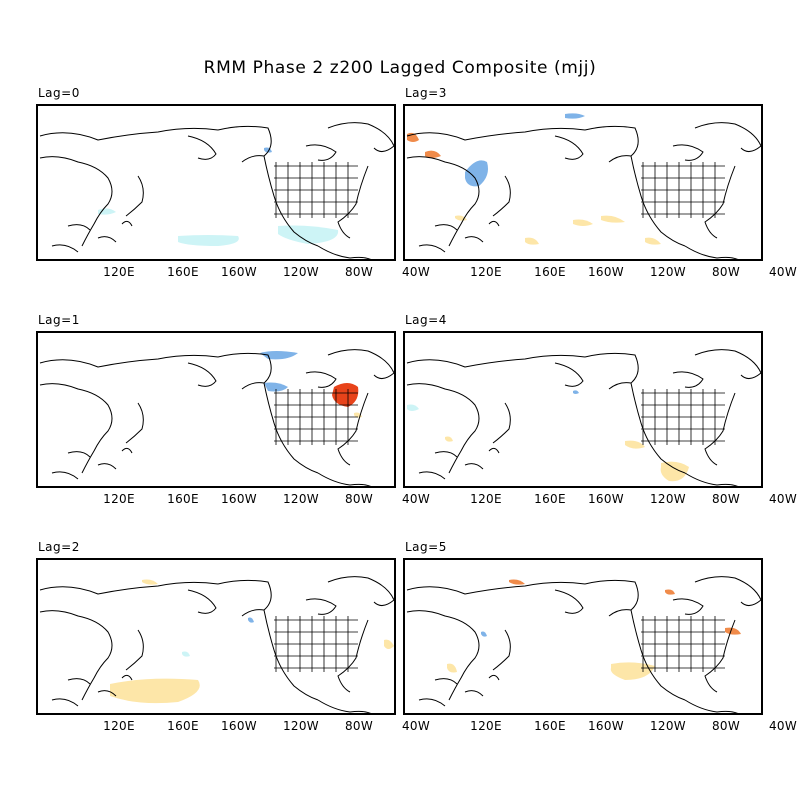  I want to click on panel-label: Lag=0, so click(59, 93).